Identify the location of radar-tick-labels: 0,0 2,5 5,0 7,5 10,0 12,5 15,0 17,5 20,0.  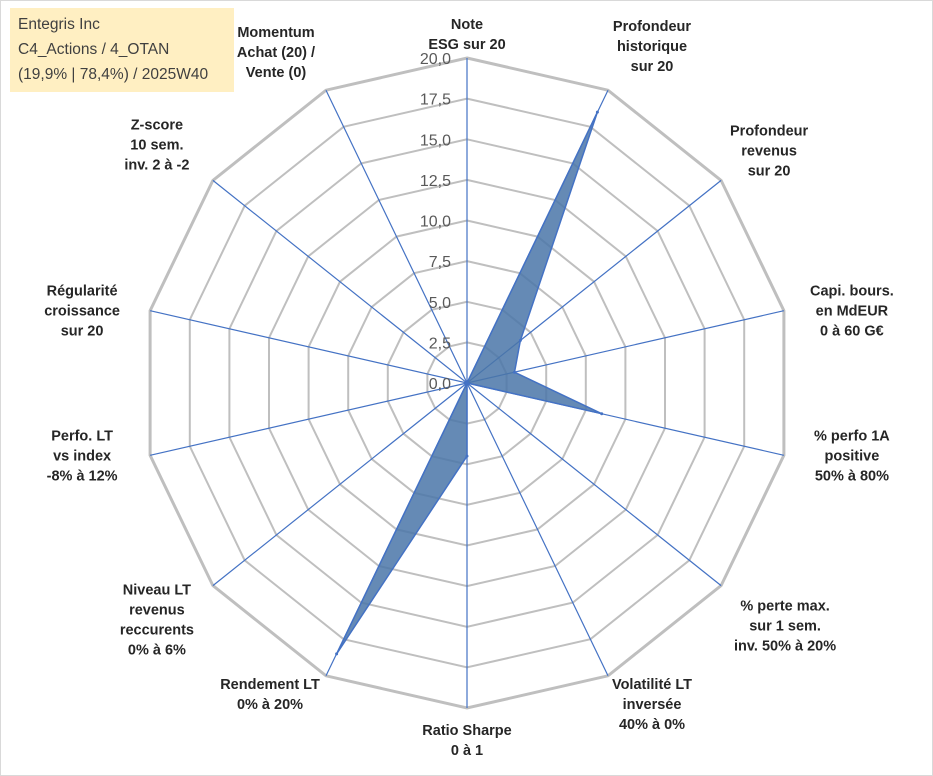
(435, 222).